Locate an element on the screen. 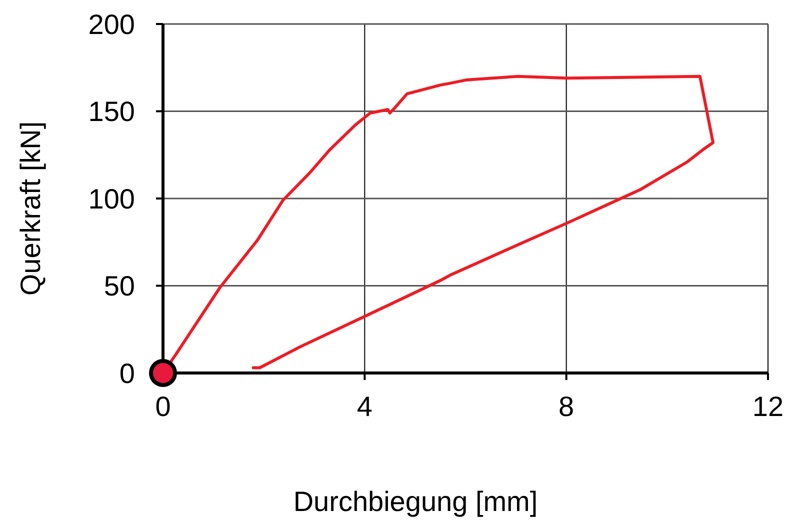 This screenshot has width=795, height=525. y-tick-label: 100 is located at coordinates (111, 198).